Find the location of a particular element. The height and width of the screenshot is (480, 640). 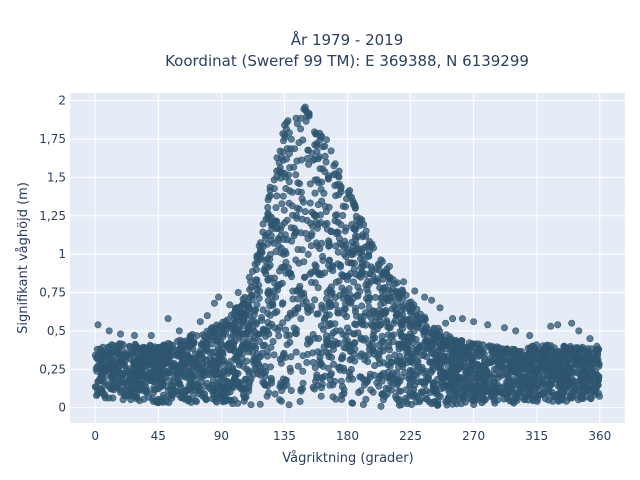

x-tick-label: 135 is located at coordinates (284, 436).